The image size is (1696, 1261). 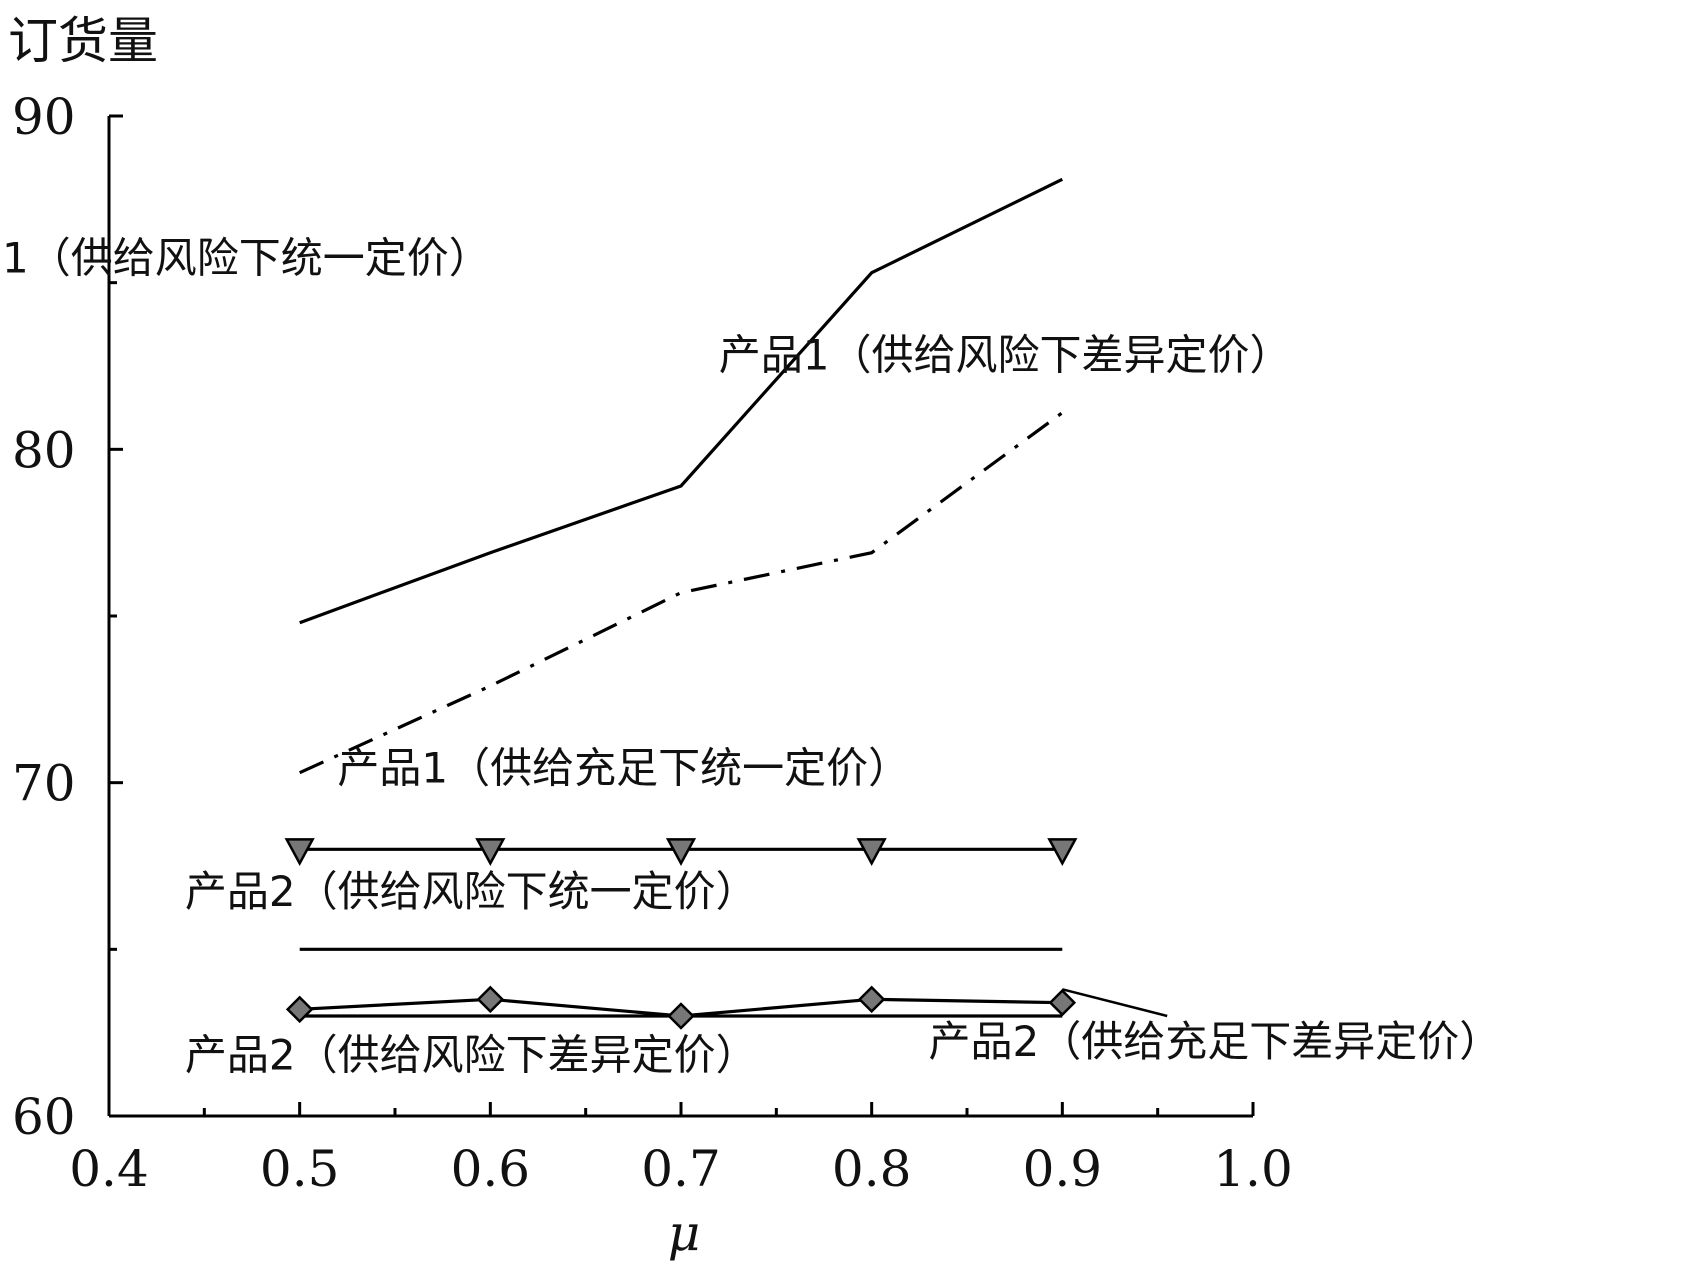 I want to click on series-label-3: 产品2（供给风险下统一定价）, so click(x=471, y=891).